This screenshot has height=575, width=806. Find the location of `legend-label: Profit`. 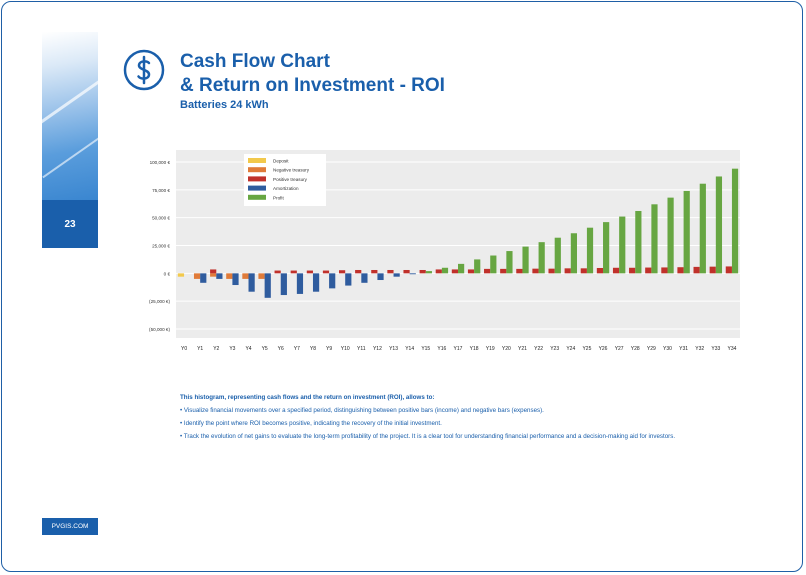

legend-label: Profit is located at coordinates (278, 197).